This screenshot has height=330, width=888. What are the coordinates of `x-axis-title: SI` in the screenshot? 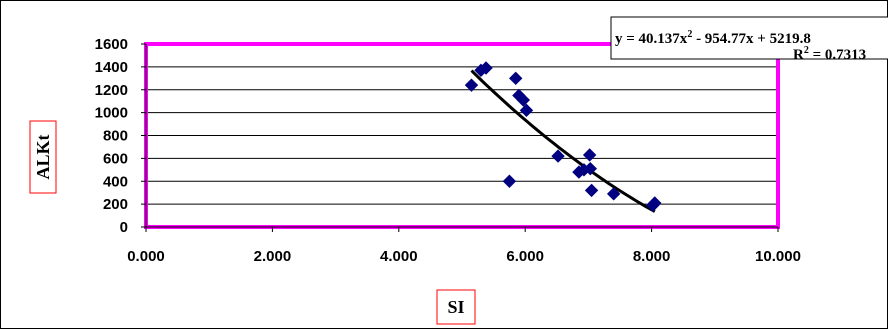 It's located at (455, 307).